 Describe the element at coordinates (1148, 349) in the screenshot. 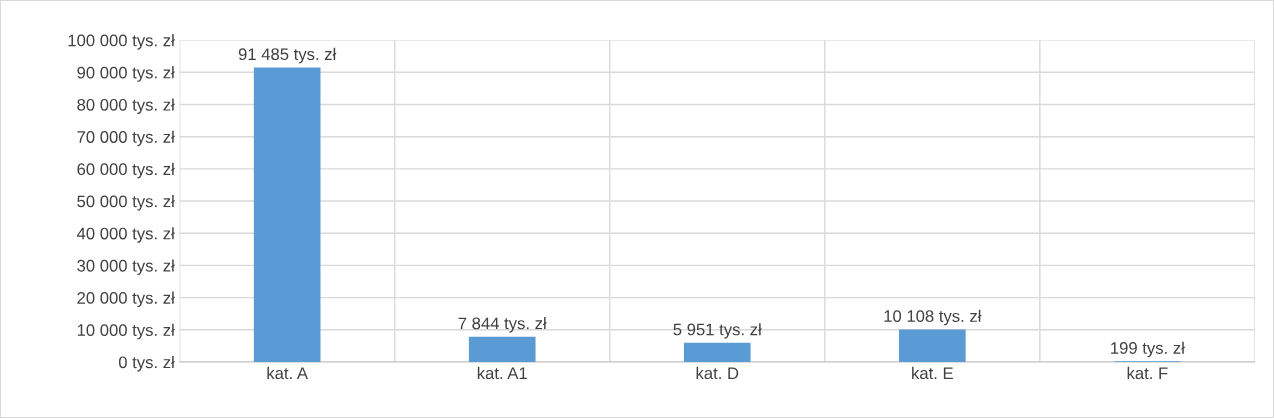

I see `data-label: 199 tys. zł` at that location.